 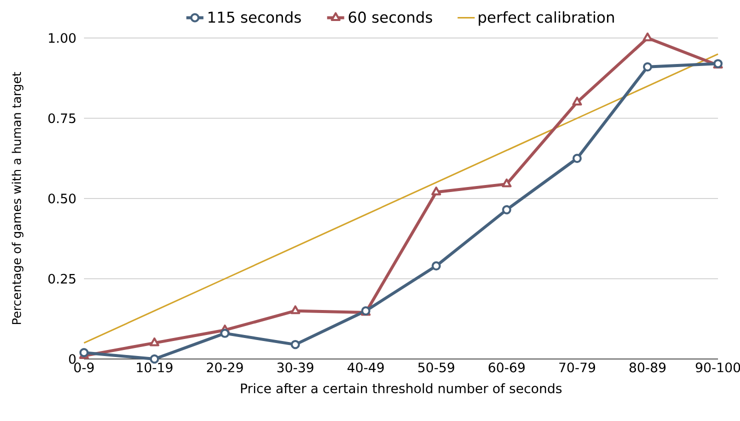 What do you see at coordinates (154, 367) in the screenshot?
I see `x-tick-label: 10-19` at bounding box center [154, 367].